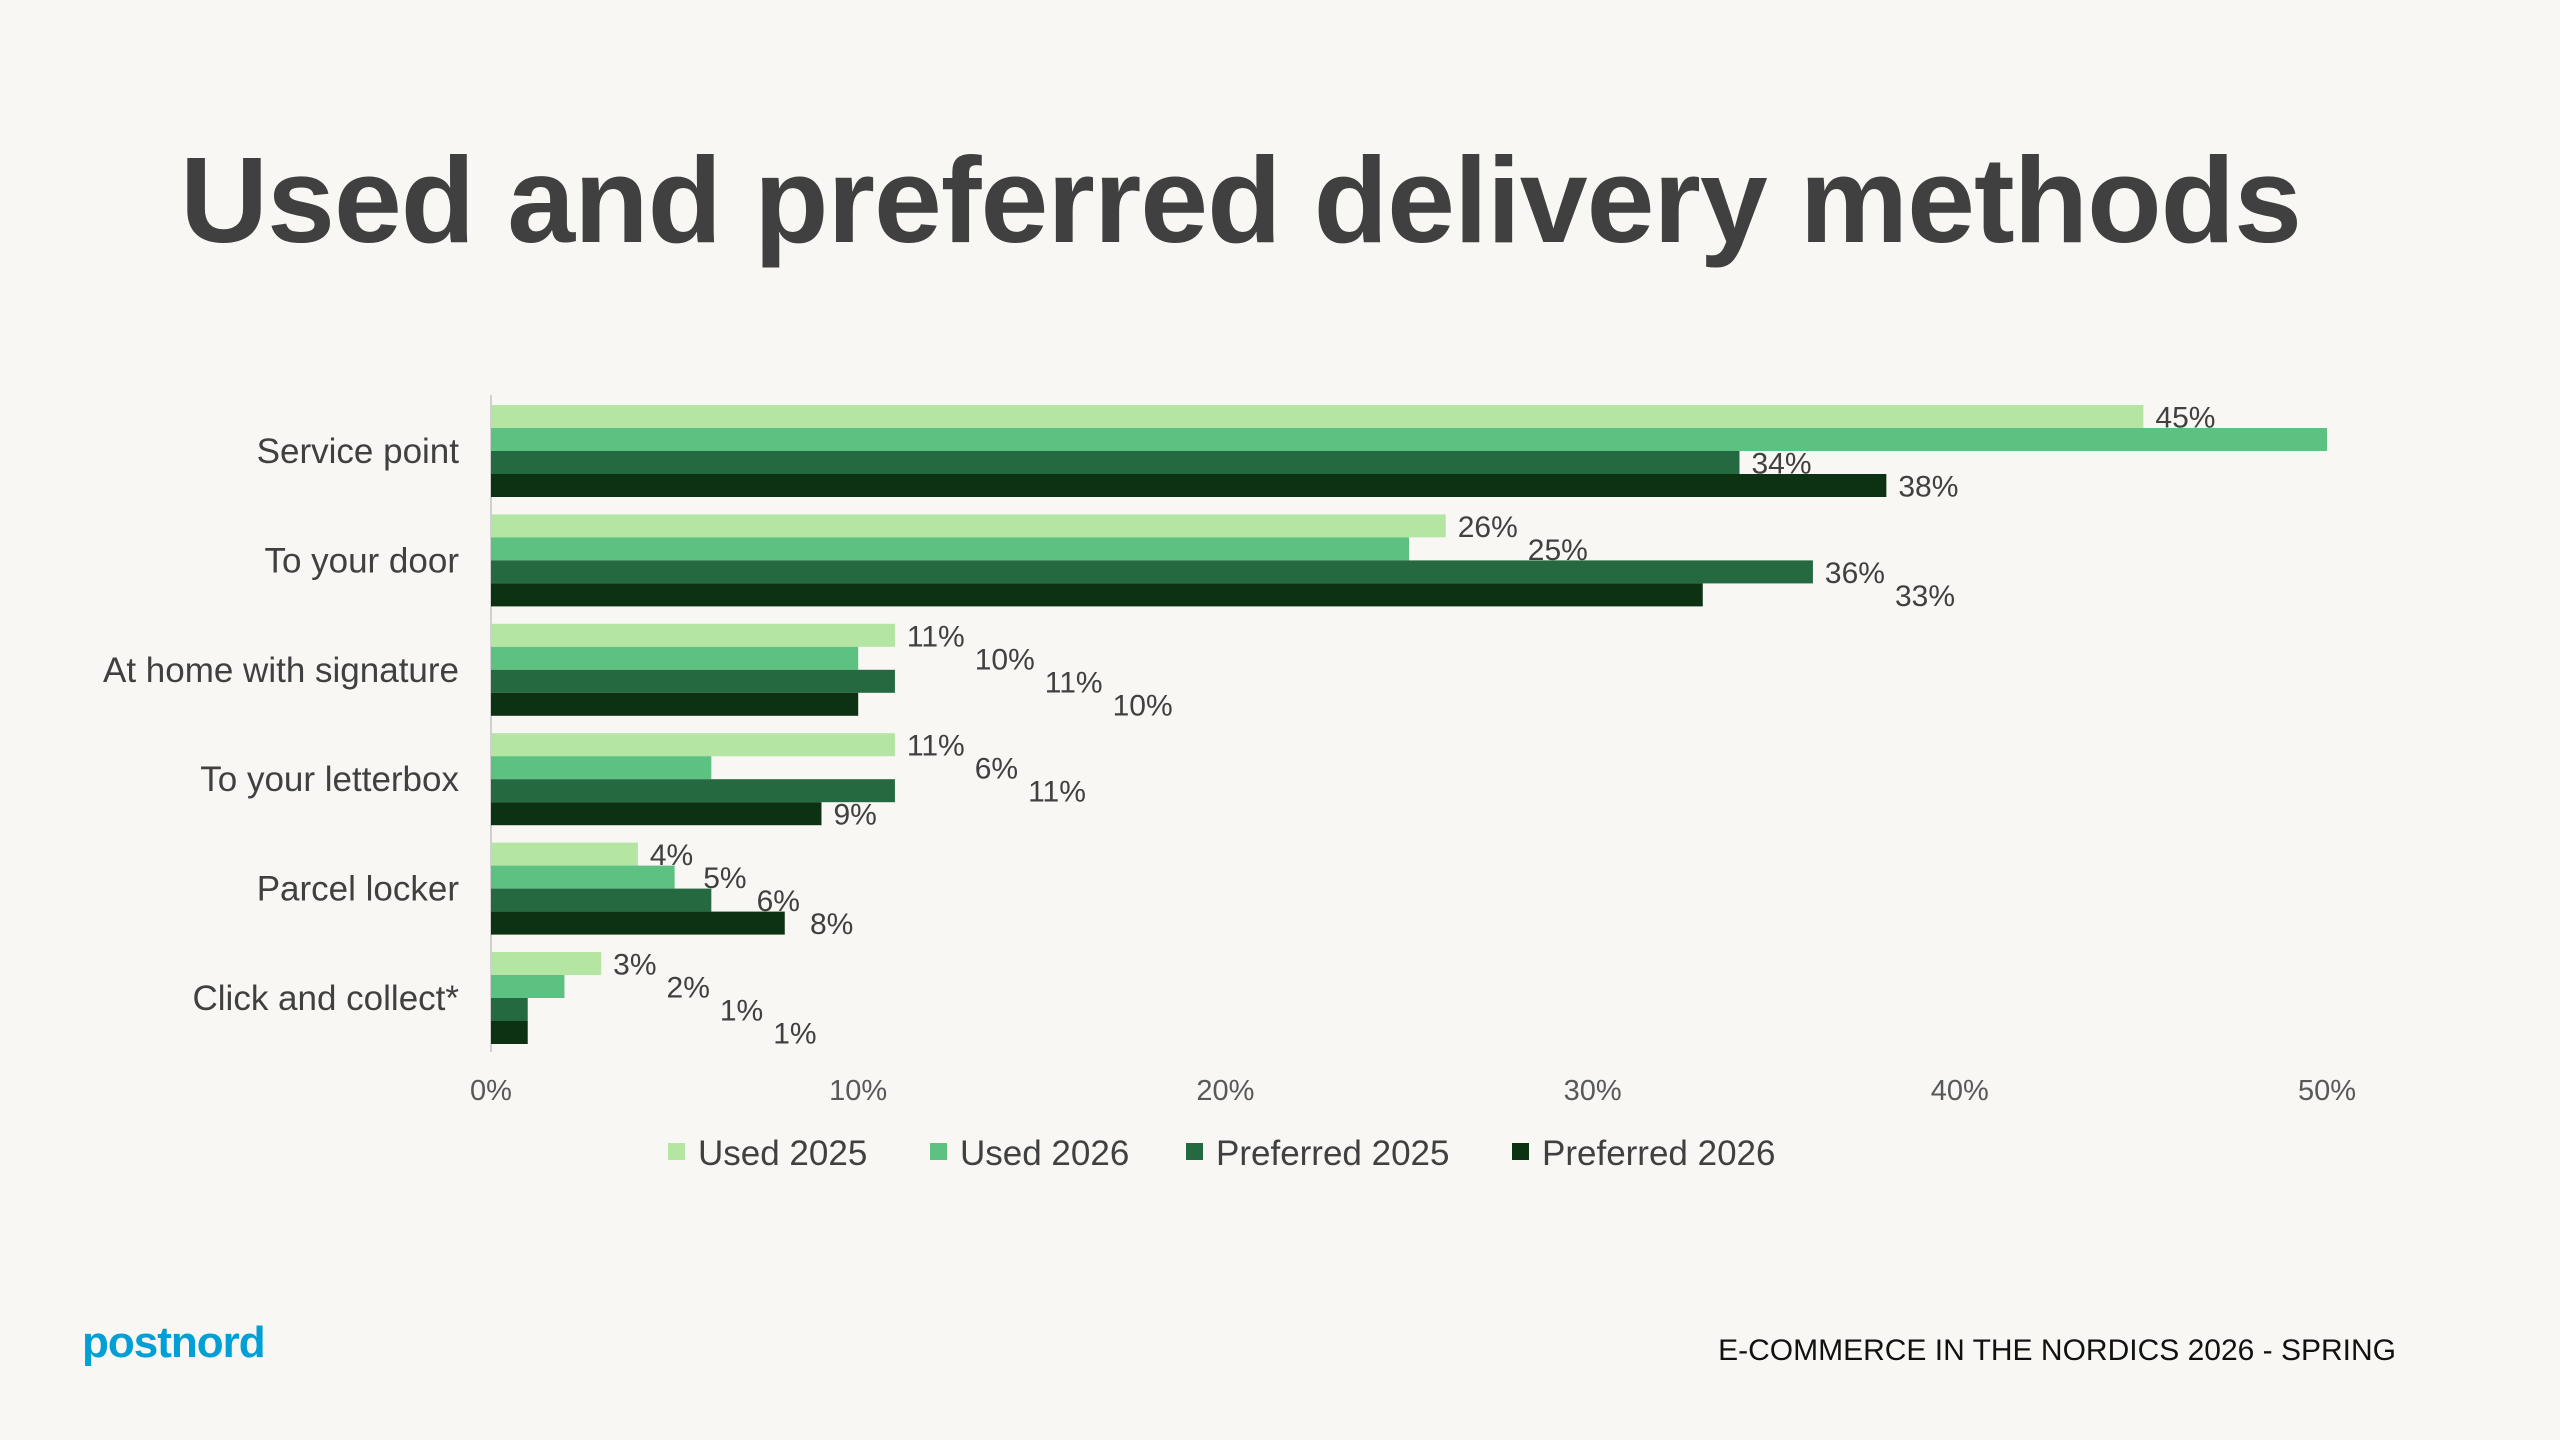 Image resolution: width=2560 pixels, height=1440 pixels. I want to click on x-tick-label: 10%, so click(858, 1091).